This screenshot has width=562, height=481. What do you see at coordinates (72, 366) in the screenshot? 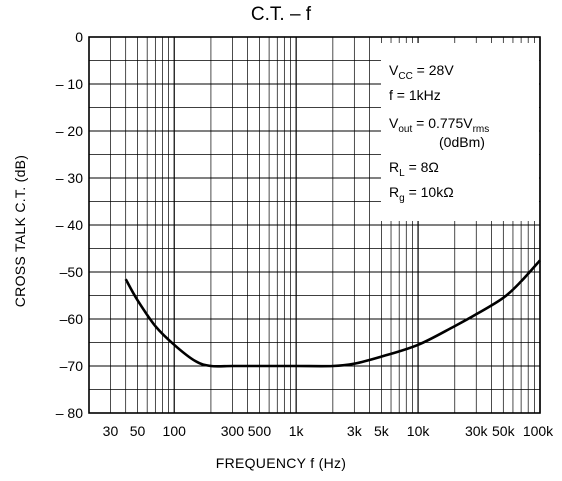
I see `y-tick-label: –70` at bounding box center [72, 366].